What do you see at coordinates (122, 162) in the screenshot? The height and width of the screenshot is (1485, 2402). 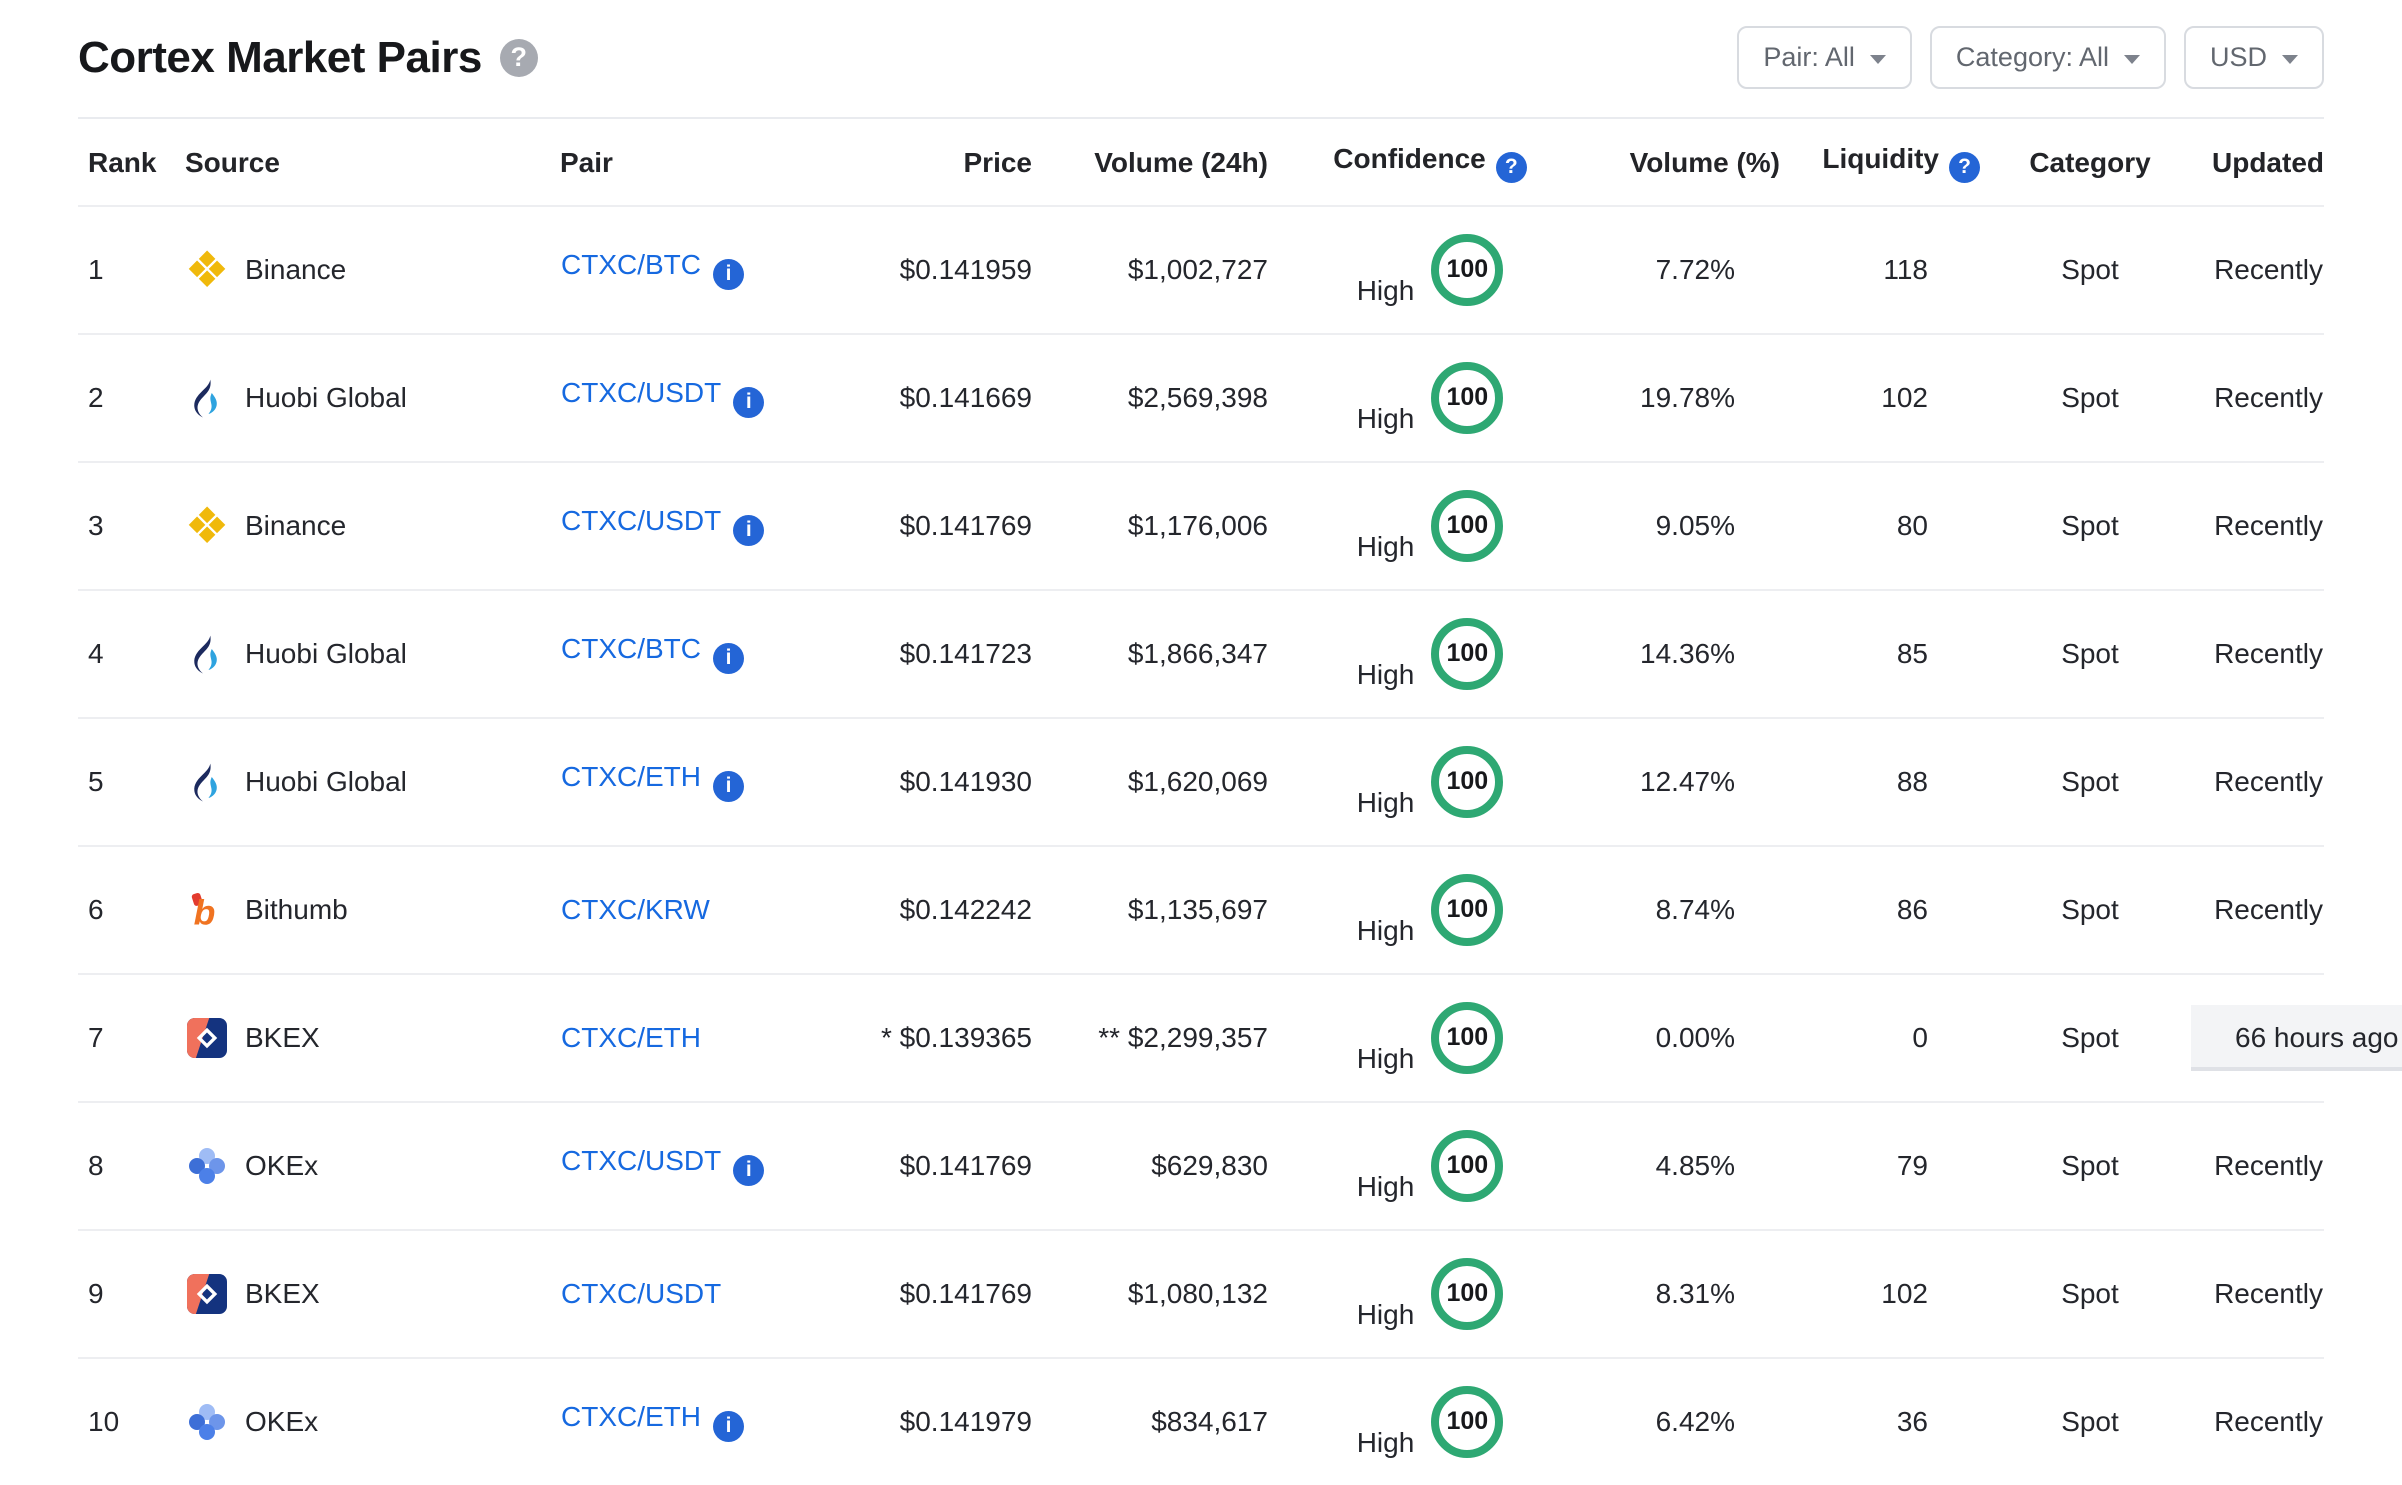 I see `col-header-rank: Rank` at bounding box center [122, 162].